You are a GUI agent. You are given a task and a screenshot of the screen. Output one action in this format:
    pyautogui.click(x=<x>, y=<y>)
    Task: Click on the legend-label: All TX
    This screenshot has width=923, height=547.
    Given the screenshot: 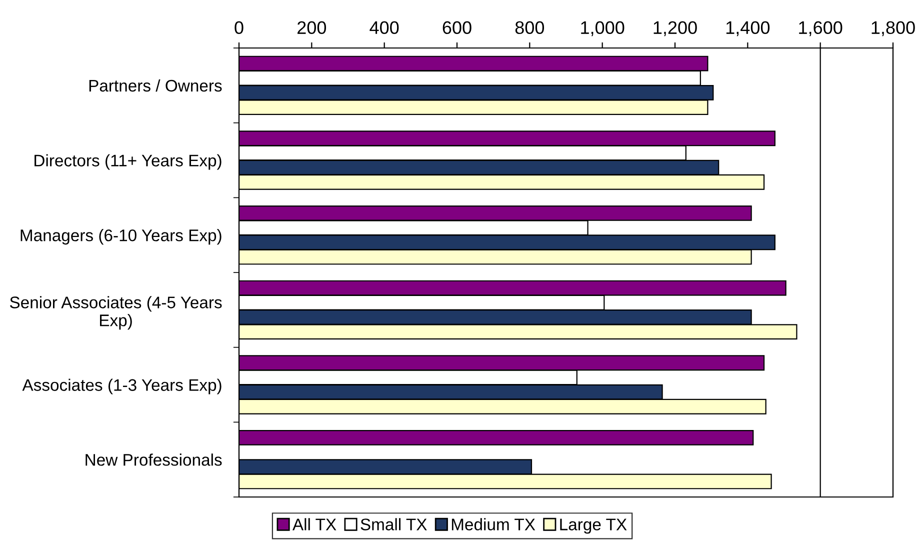 What is the action you would take?
    pyautogui.click(x=314, y=524)
    